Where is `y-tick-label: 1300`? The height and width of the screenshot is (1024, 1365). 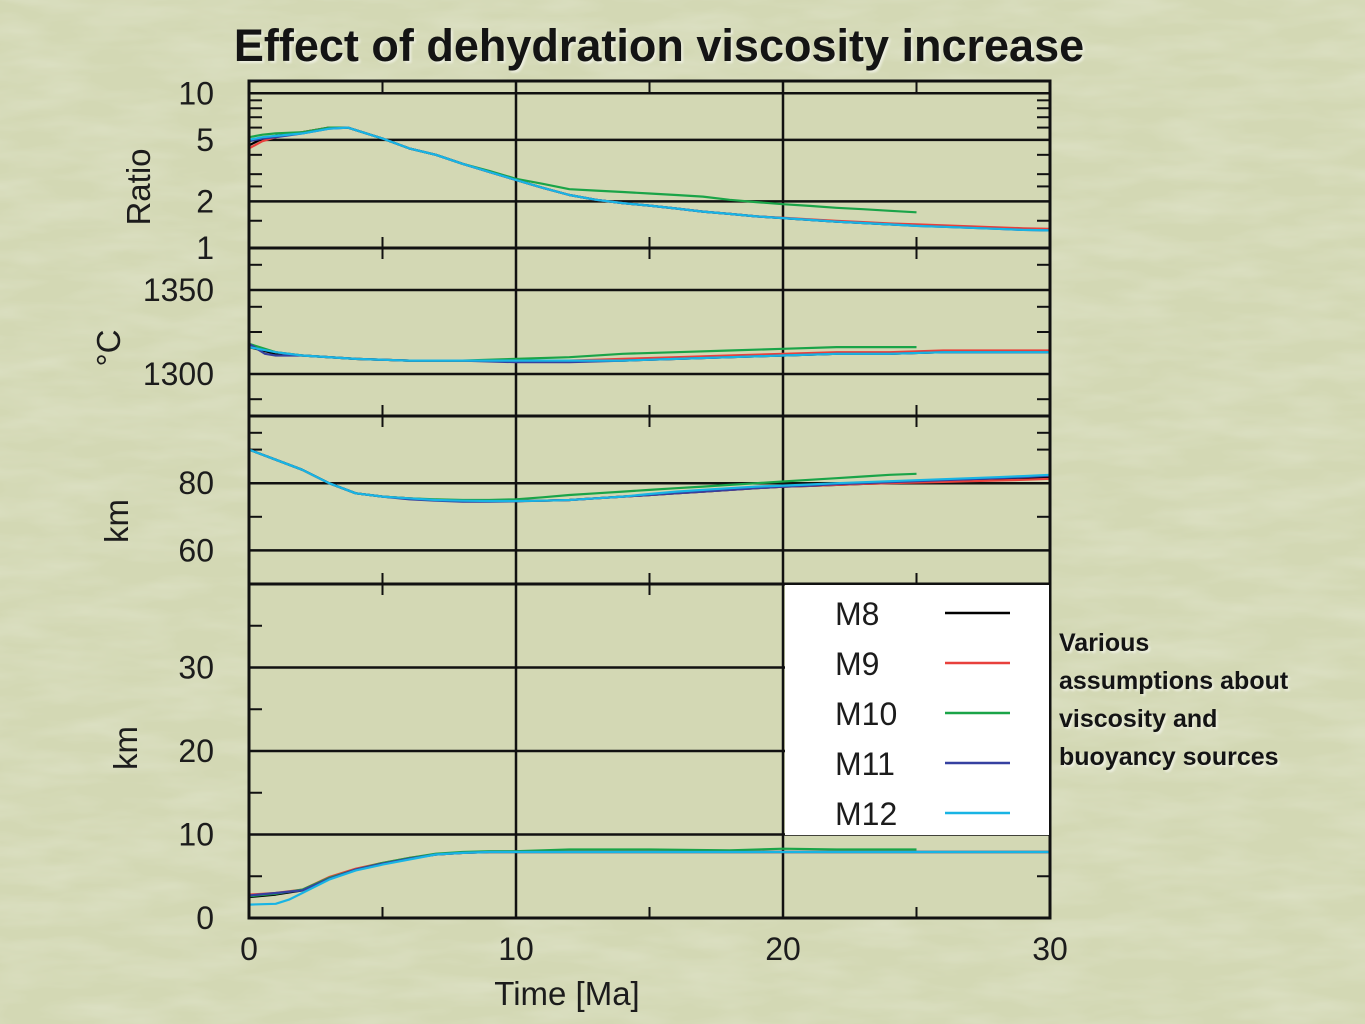 y-tick-label: 1300 is located at coordinates (178, 374).